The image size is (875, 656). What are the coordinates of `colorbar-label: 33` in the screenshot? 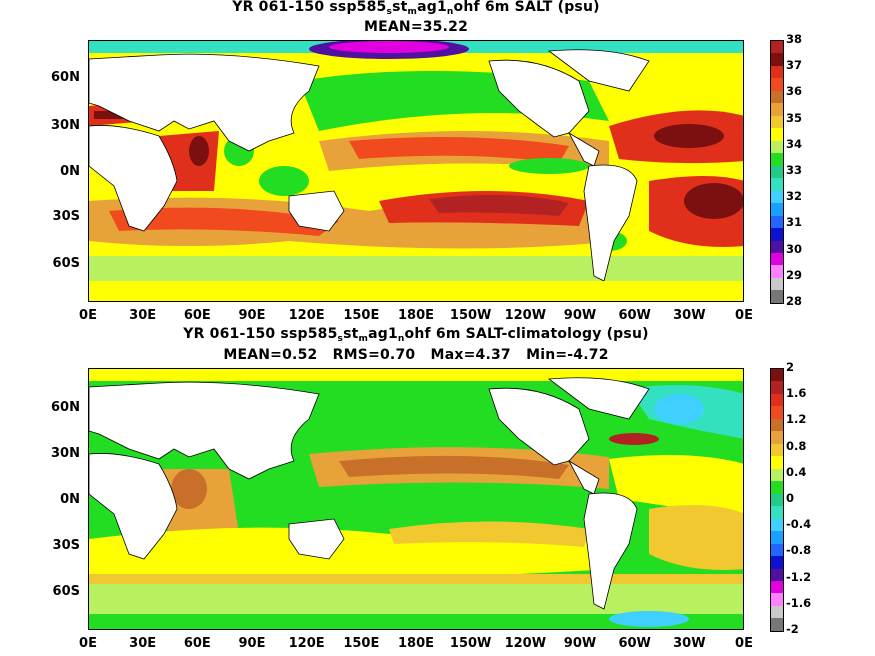 It's located at (794, 170).